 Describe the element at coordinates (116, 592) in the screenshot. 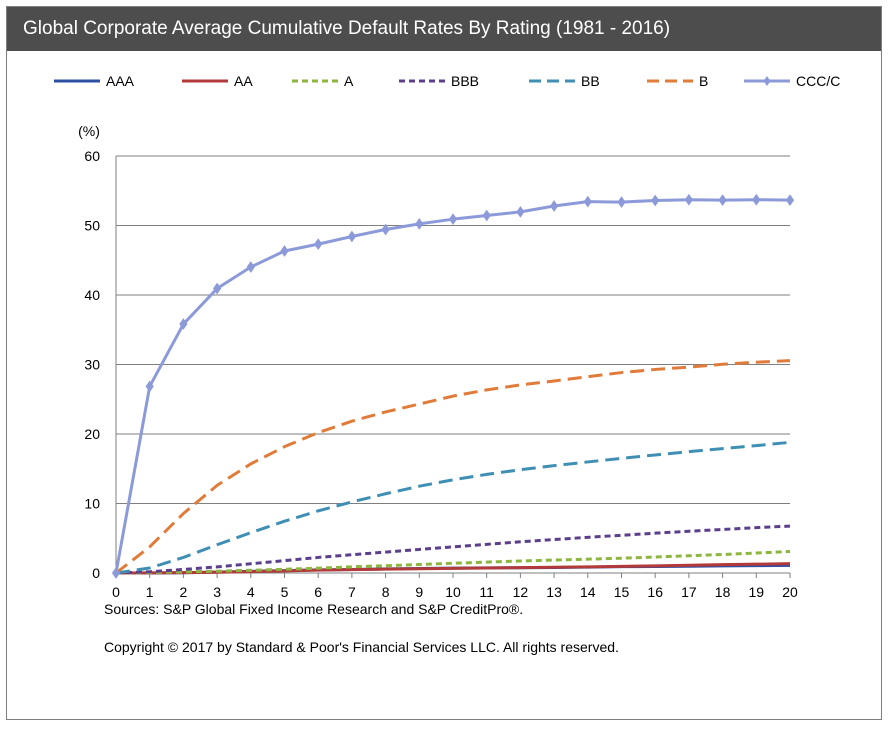

I see `x-tick-label: 0` at that location.